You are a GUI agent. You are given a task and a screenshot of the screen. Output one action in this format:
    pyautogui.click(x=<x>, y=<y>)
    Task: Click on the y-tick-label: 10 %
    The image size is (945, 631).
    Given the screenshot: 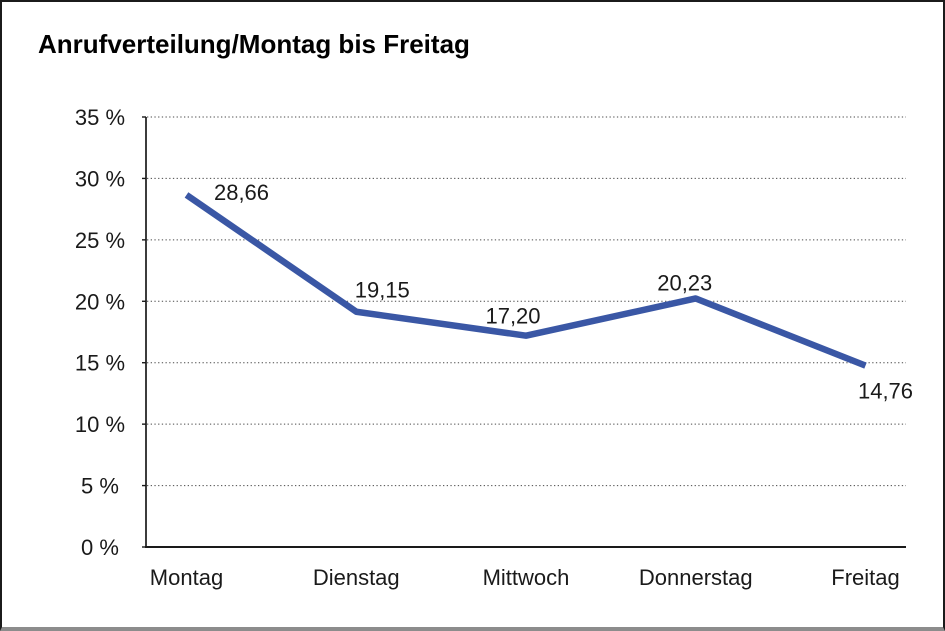 What is the action you would take?
    pyautogui.click(x=100, y=424)
    